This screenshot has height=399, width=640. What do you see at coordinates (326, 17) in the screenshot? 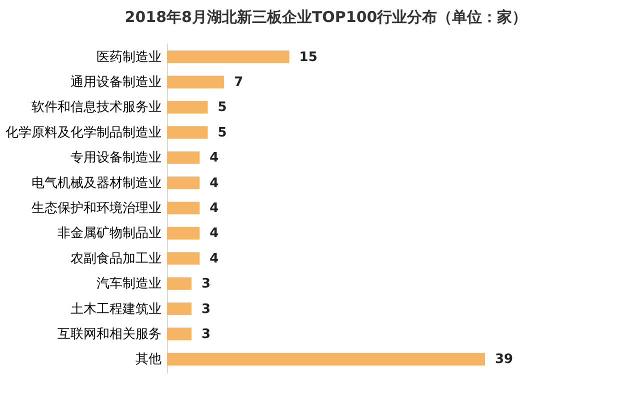
I see `chart-title: 2018年8月湖北新三板企业TOP100行业分布（单位：家）` at bounding box center [326, 17].